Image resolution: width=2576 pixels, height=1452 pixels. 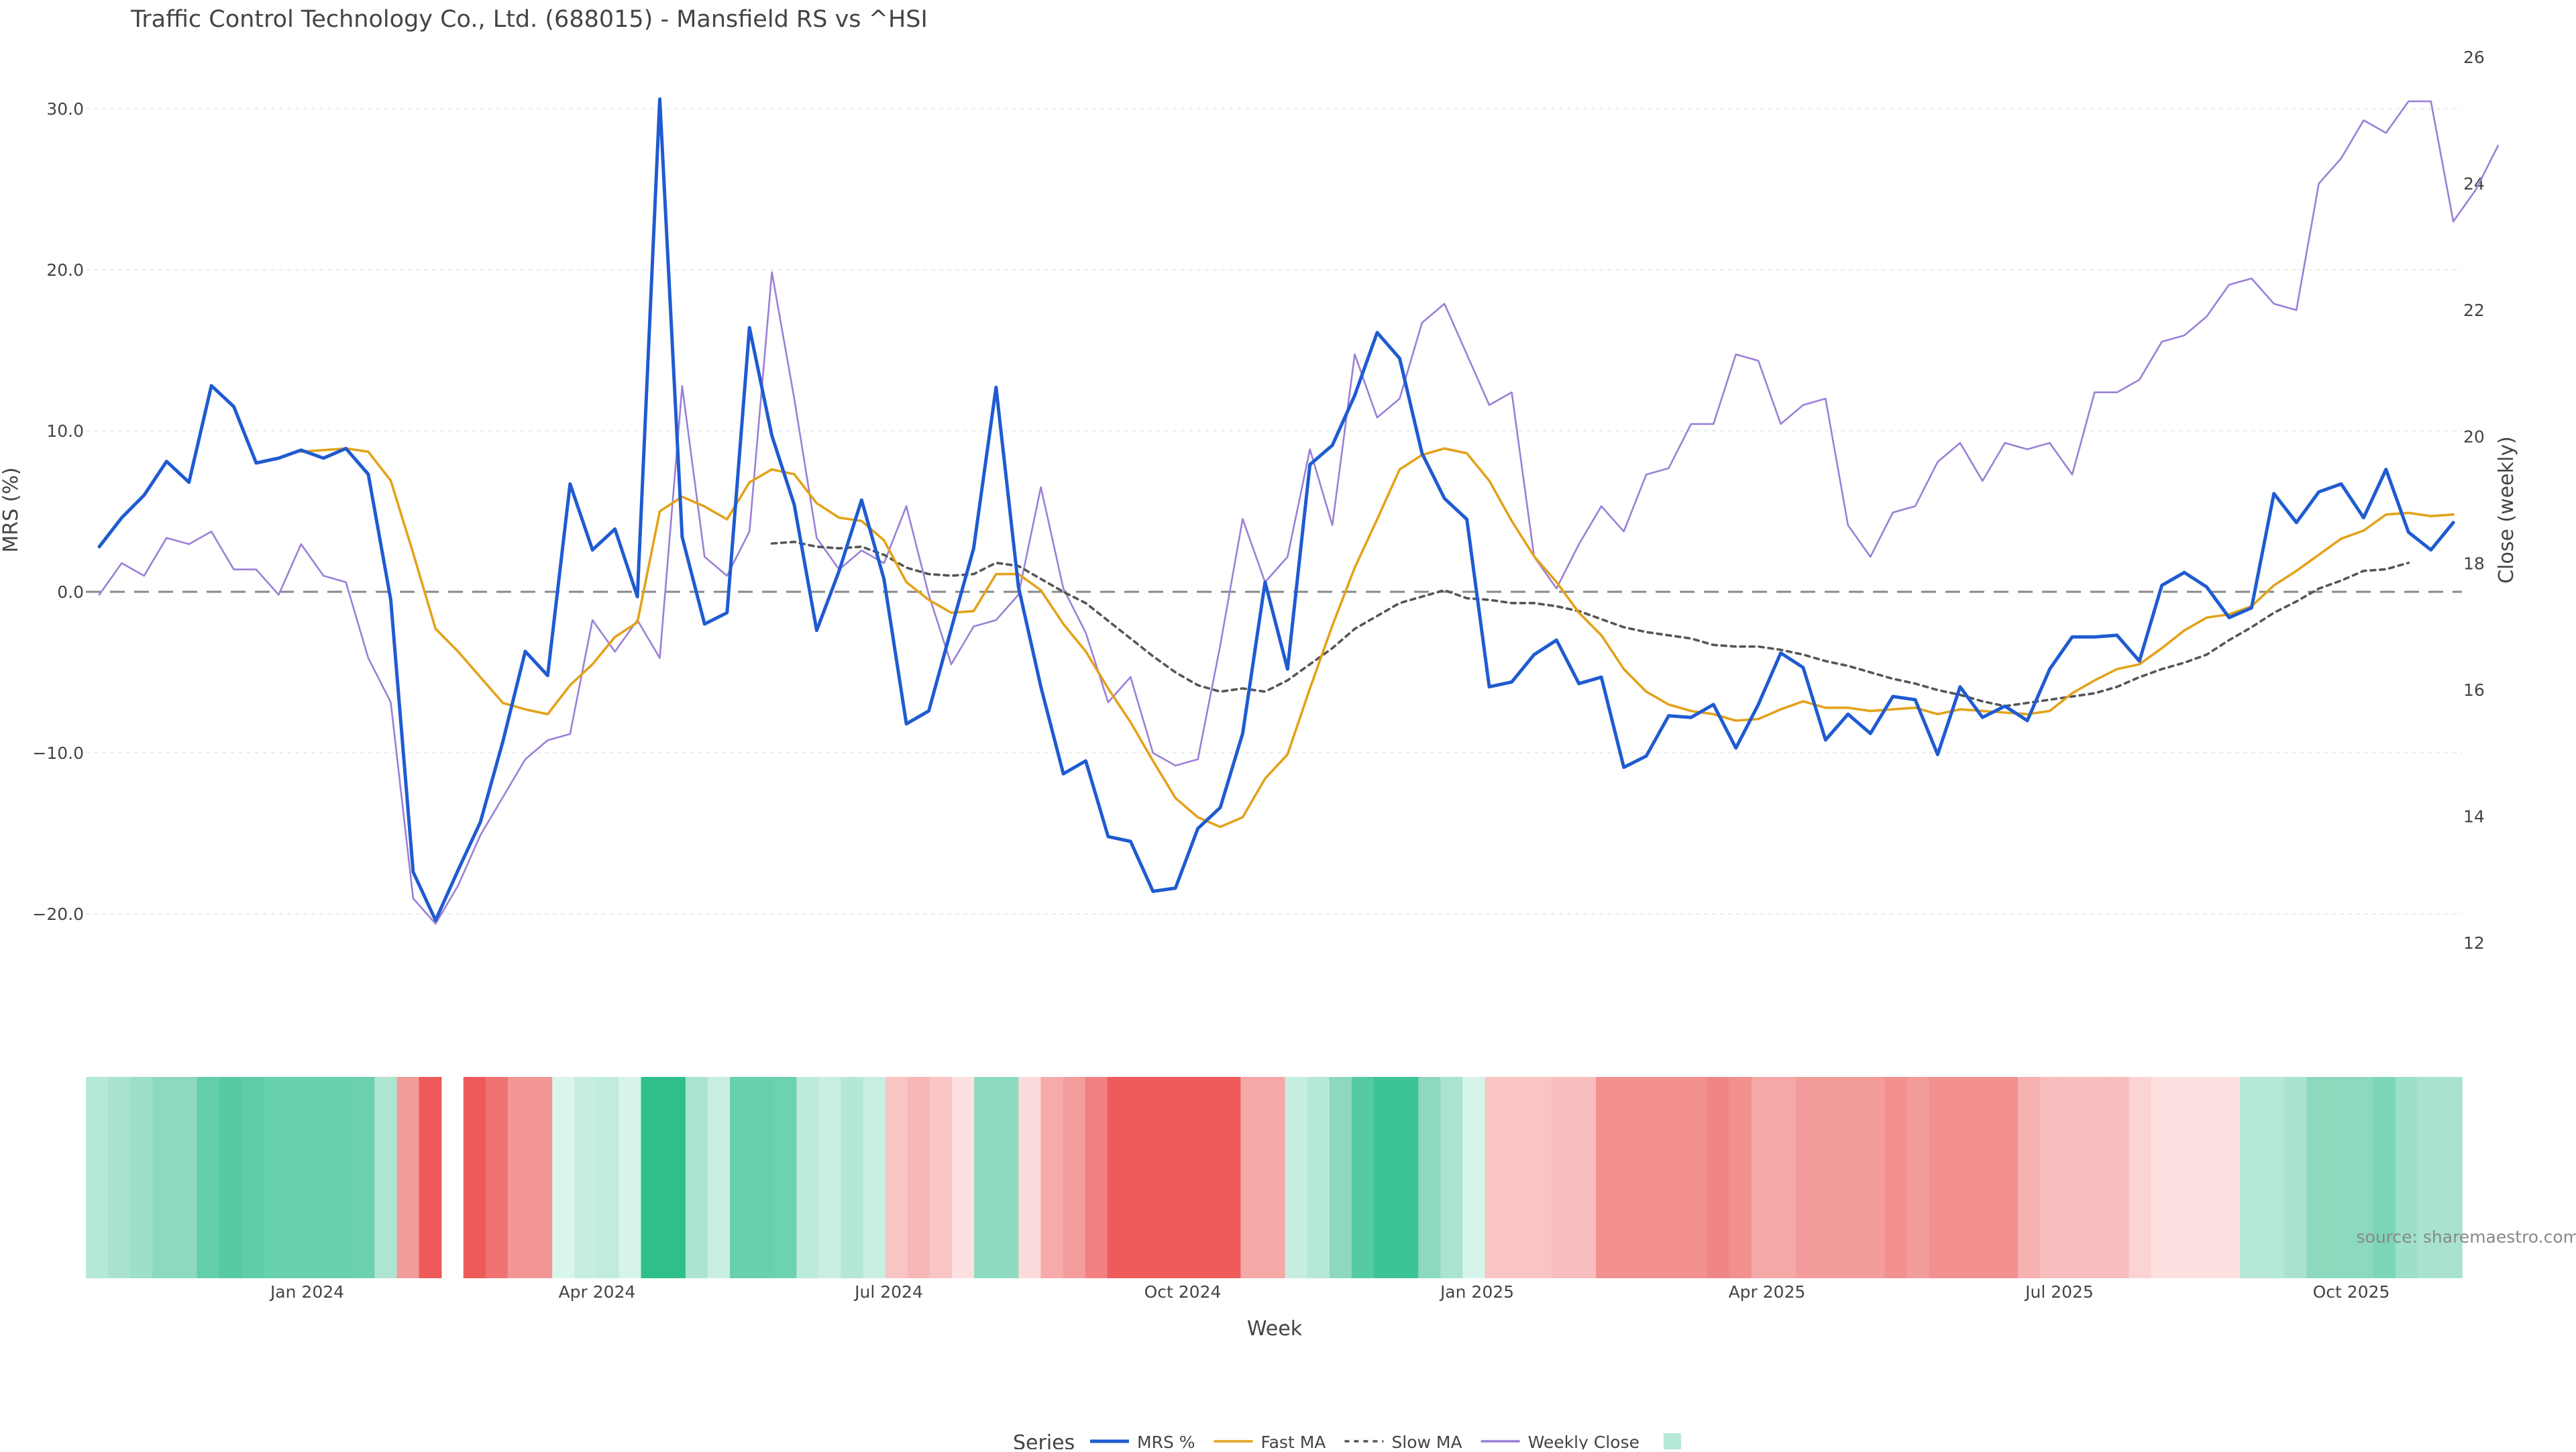 I want to click on legend-label: Slow MA, so click(x=1426, y=1441).